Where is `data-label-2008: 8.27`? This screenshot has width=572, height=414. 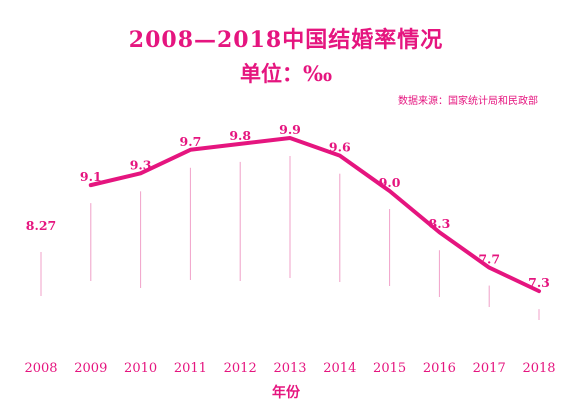 data-label-2008: 8.27 is located at coordinates (41, 225).